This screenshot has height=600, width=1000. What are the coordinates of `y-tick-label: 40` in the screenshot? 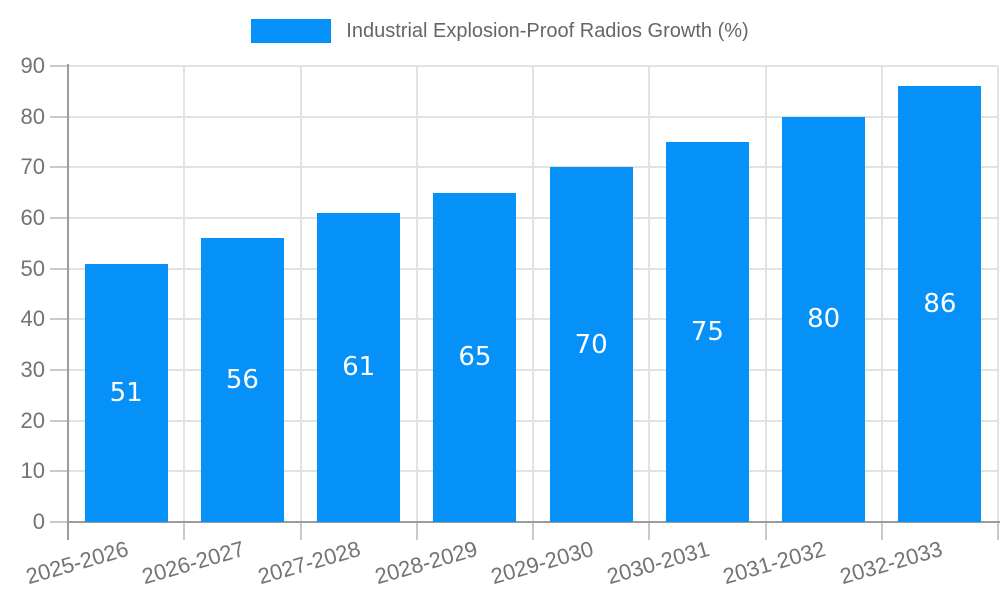 It's located at (32, 319).